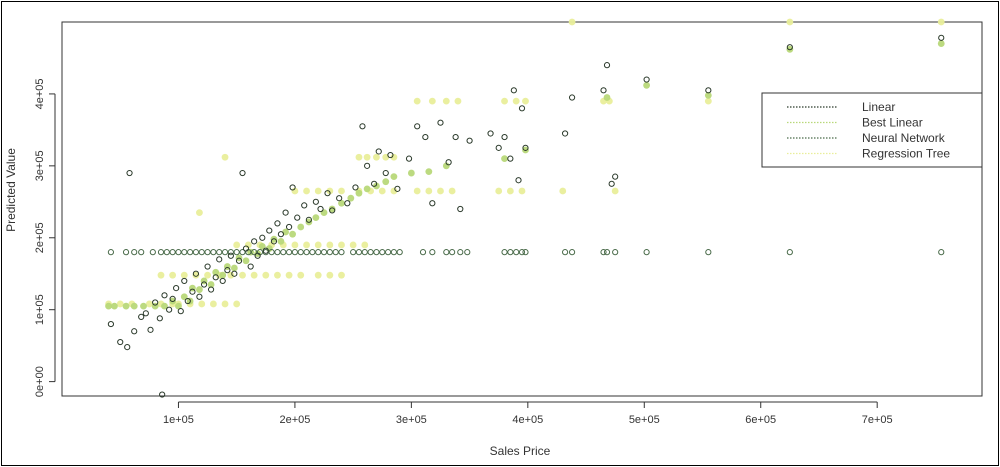  I want to click on x-tick-label: 6e+05, so click(760, 420).